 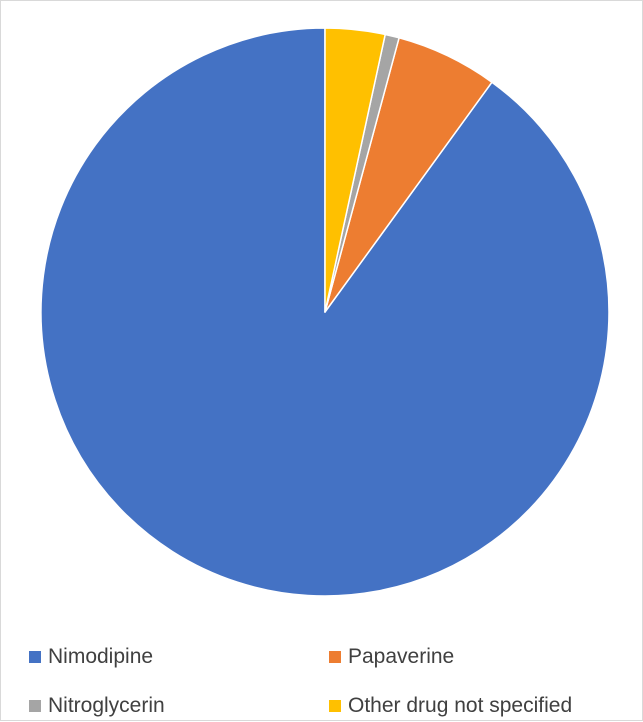 I want to click on legend-swatch-papaverine, so click(x=335, y=657).